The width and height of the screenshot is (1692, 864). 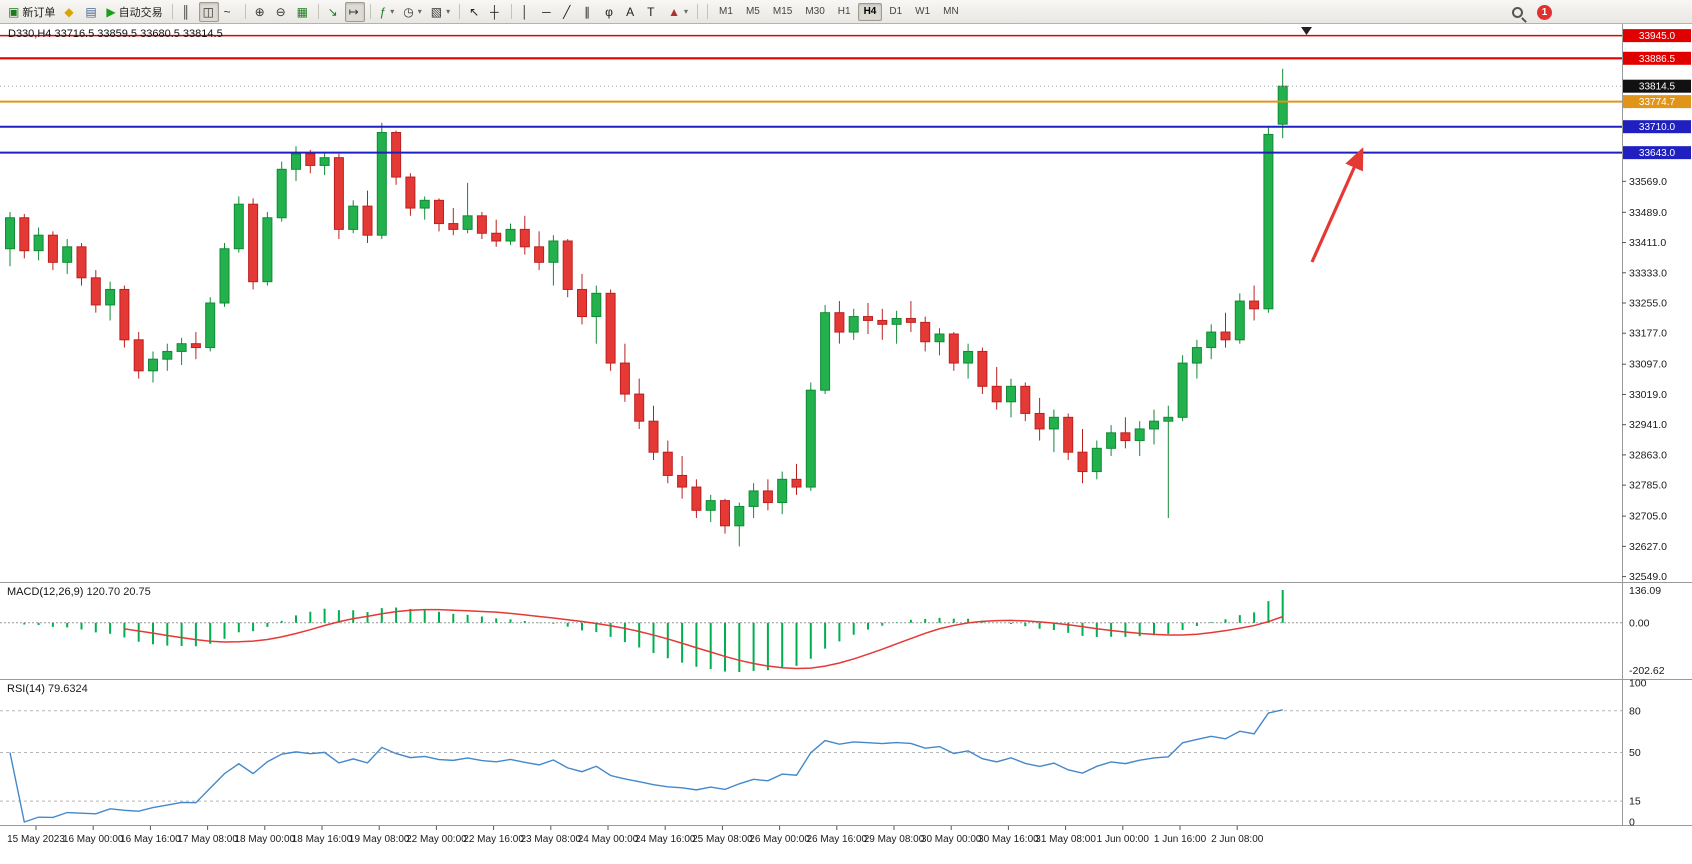 I want to click on autotrading-button: ▶ 自动交易, so click(x=134, y=12).